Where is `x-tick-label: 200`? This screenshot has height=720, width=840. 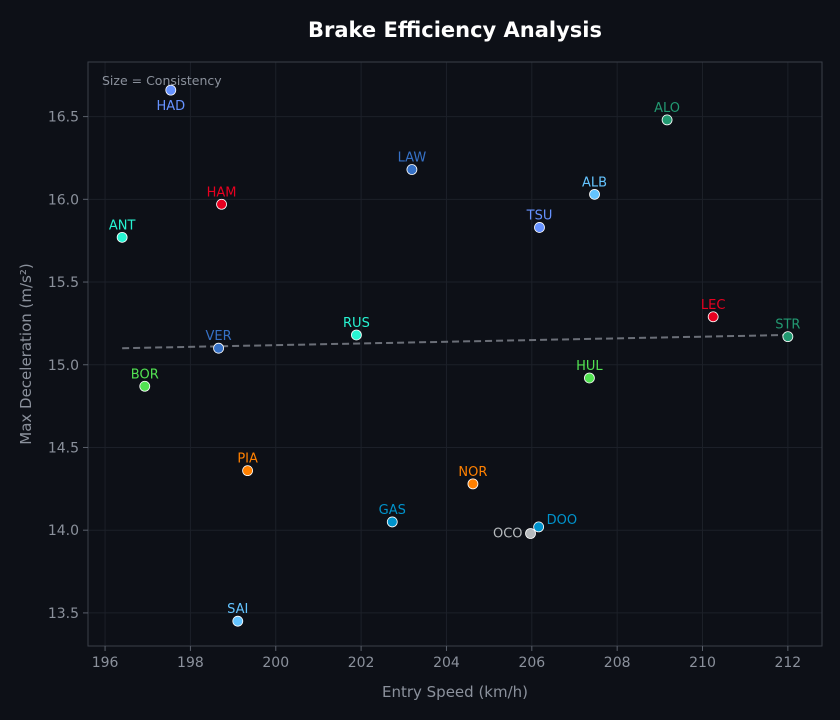
x-tick-label: 200 is located at coordinates (275, 663).